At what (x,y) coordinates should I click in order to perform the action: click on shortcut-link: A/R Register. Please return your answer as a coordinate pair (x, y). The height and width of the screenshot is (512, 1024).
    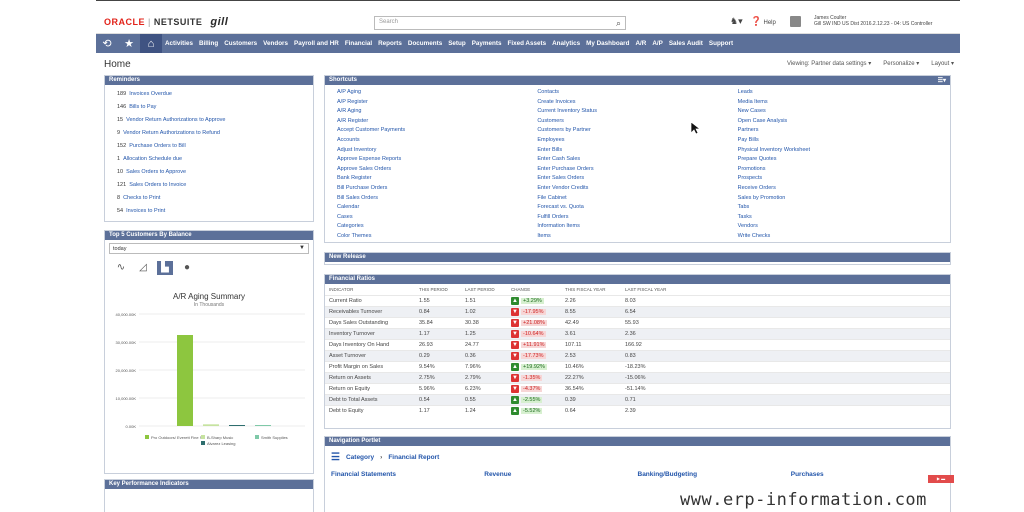
    Looking at the image, I should click on (353, 120).